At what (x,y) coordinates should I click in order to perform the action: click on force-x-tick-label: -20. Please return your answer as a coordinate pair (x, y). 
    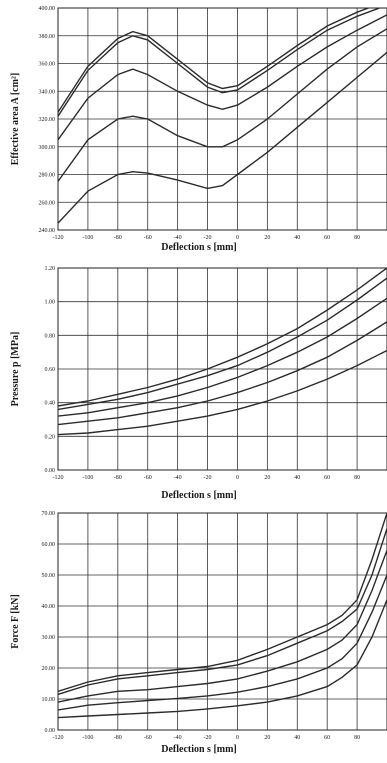
    Looking at the image, I should click on (208, 738).